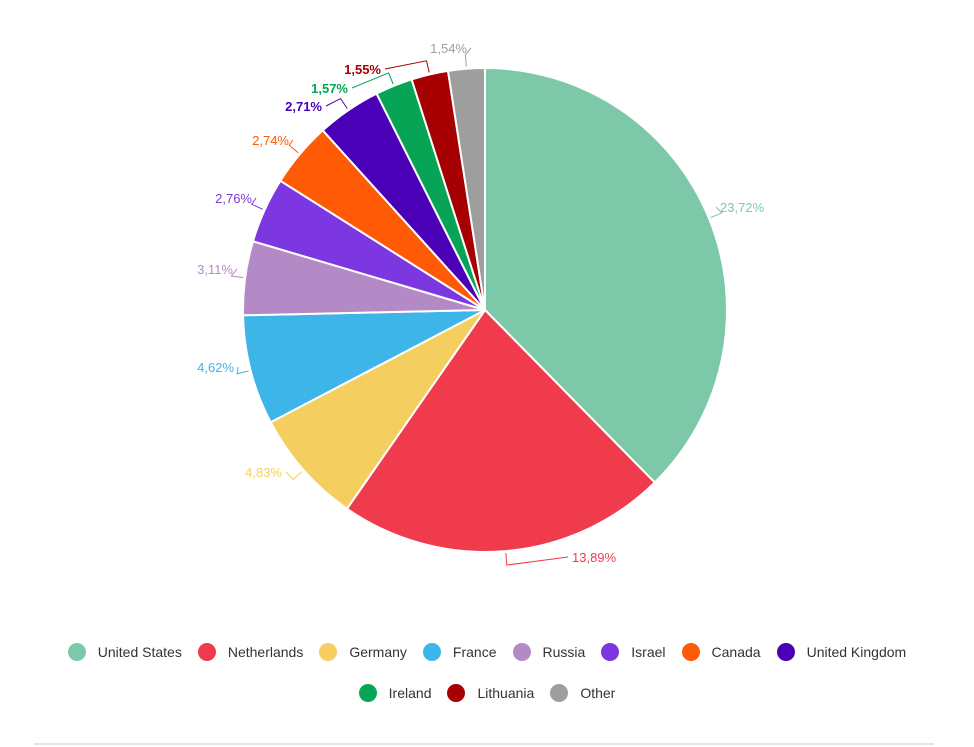 This screenshot has height=747, width=974. What do you see at coordinates (537, 559) in the screenshot?
I see `leader-line-netherlands` at bounding box center [537, 559].